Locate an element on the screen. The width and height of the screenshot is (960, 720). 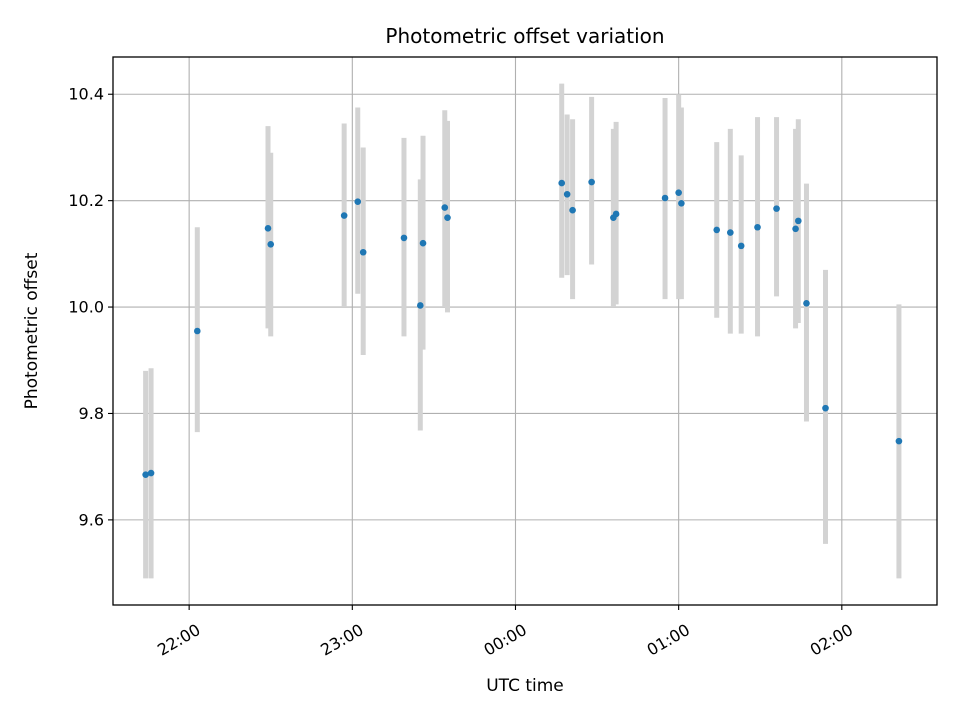
y-axis-ticks: 9.6 9.8 10.0 10.2 10.4 is located at coordinates (90, 307).